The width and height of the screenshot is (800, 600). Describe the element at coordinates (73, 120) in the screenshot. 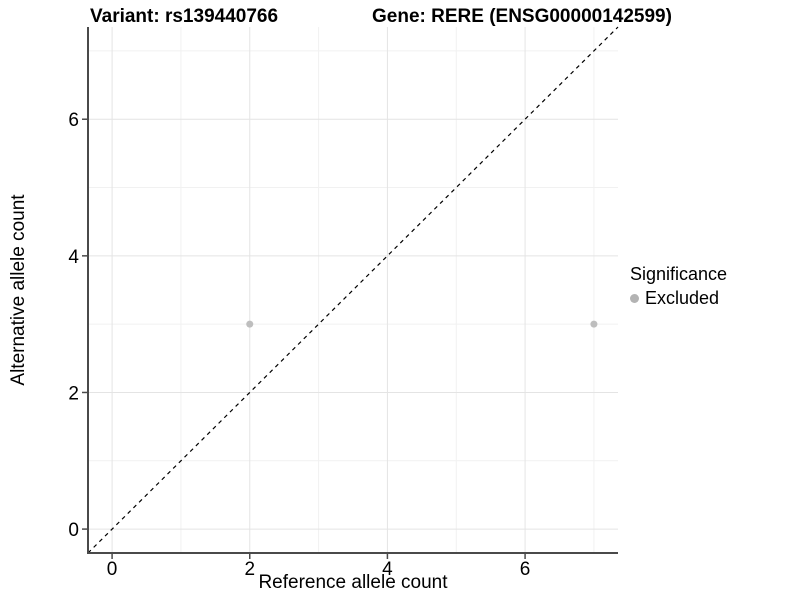

I see `y-tick-label: 6` at that location.